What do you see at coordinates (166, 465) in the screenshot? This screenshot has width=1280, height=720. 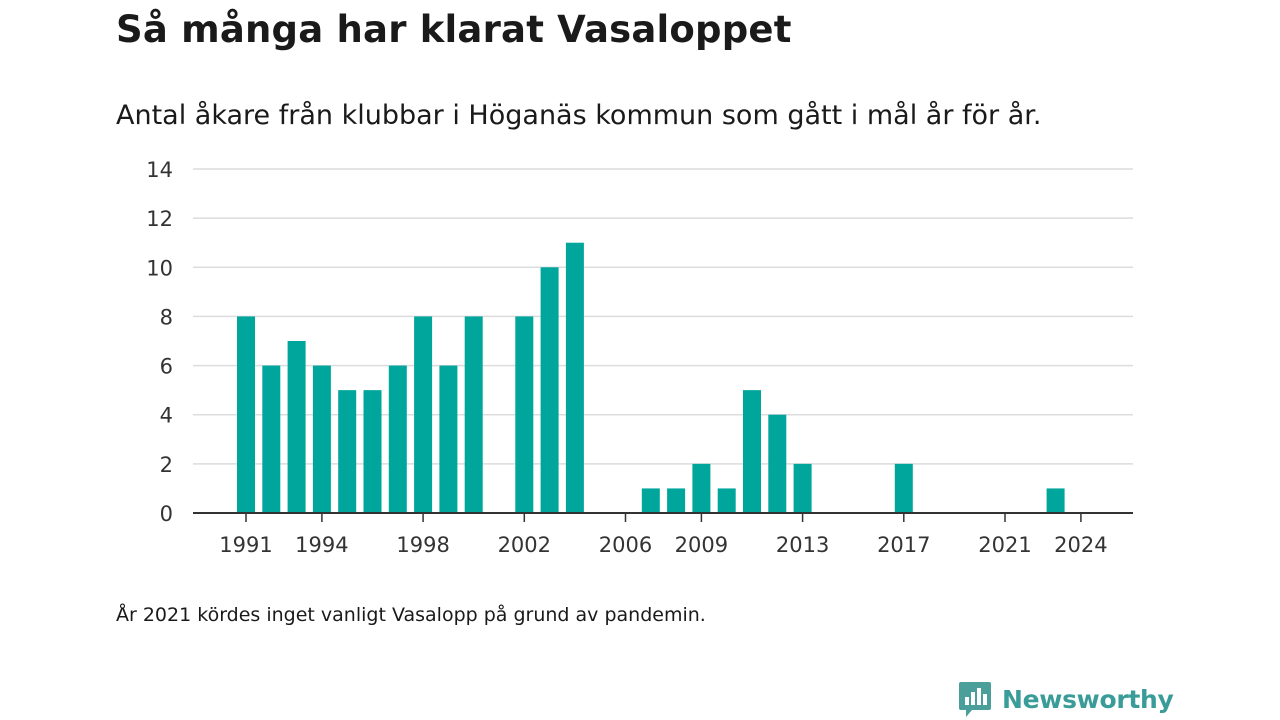 I see `y-tick-label: 2` at bounding box center [166, 465].